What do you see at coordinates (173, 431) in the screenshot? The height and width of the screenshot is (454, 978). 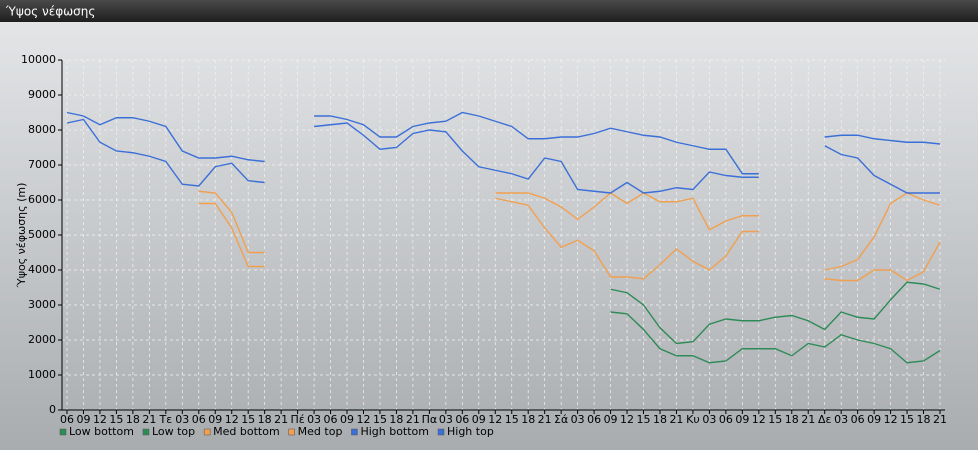 I see `legend-label: Low top` at bounding box center [173, 431].